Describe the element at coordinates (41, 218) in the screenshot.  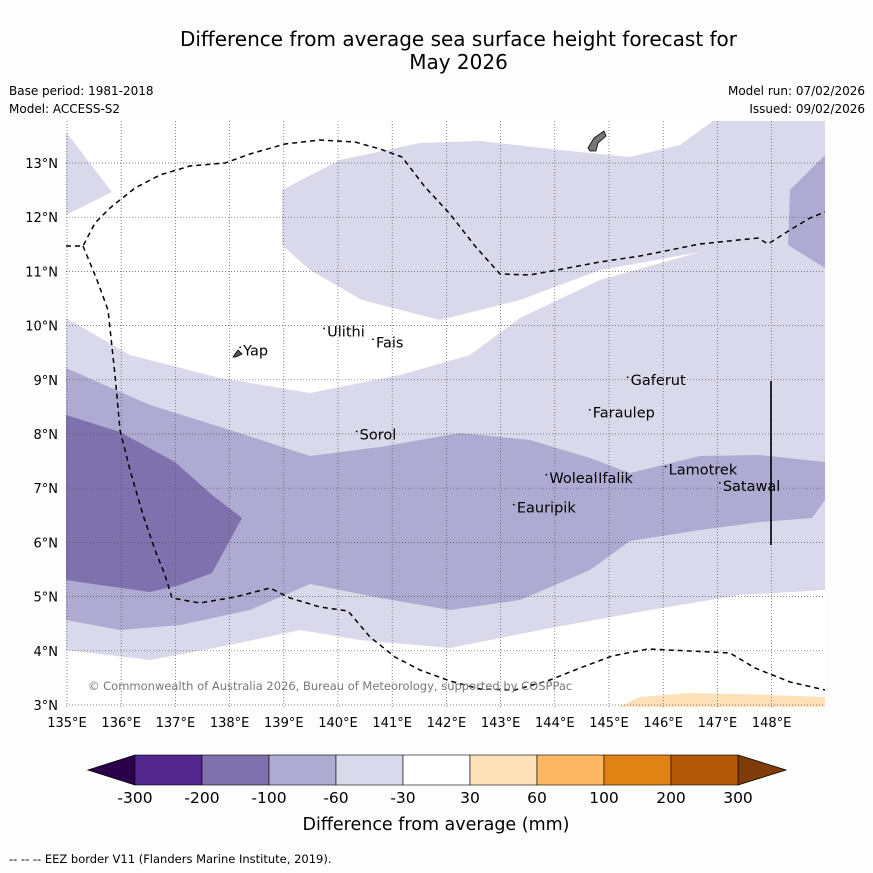
I see `y-tick-label: 12°N` at that location.